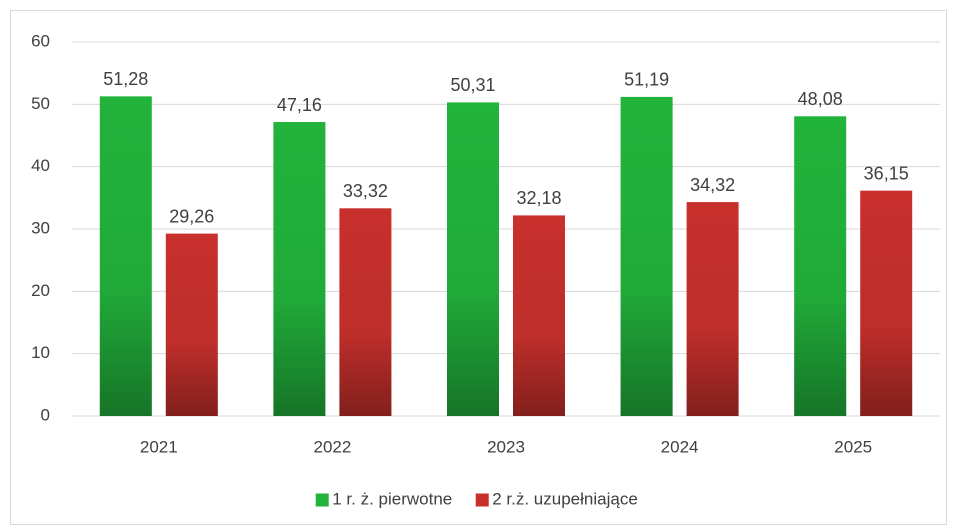 Image resolution: width=954 pixels, height=532 pixels. What do you see at coordinates (40, 103) in the screenshot?
I see `y-tick-label: 50` at bounding box center [40, 103].